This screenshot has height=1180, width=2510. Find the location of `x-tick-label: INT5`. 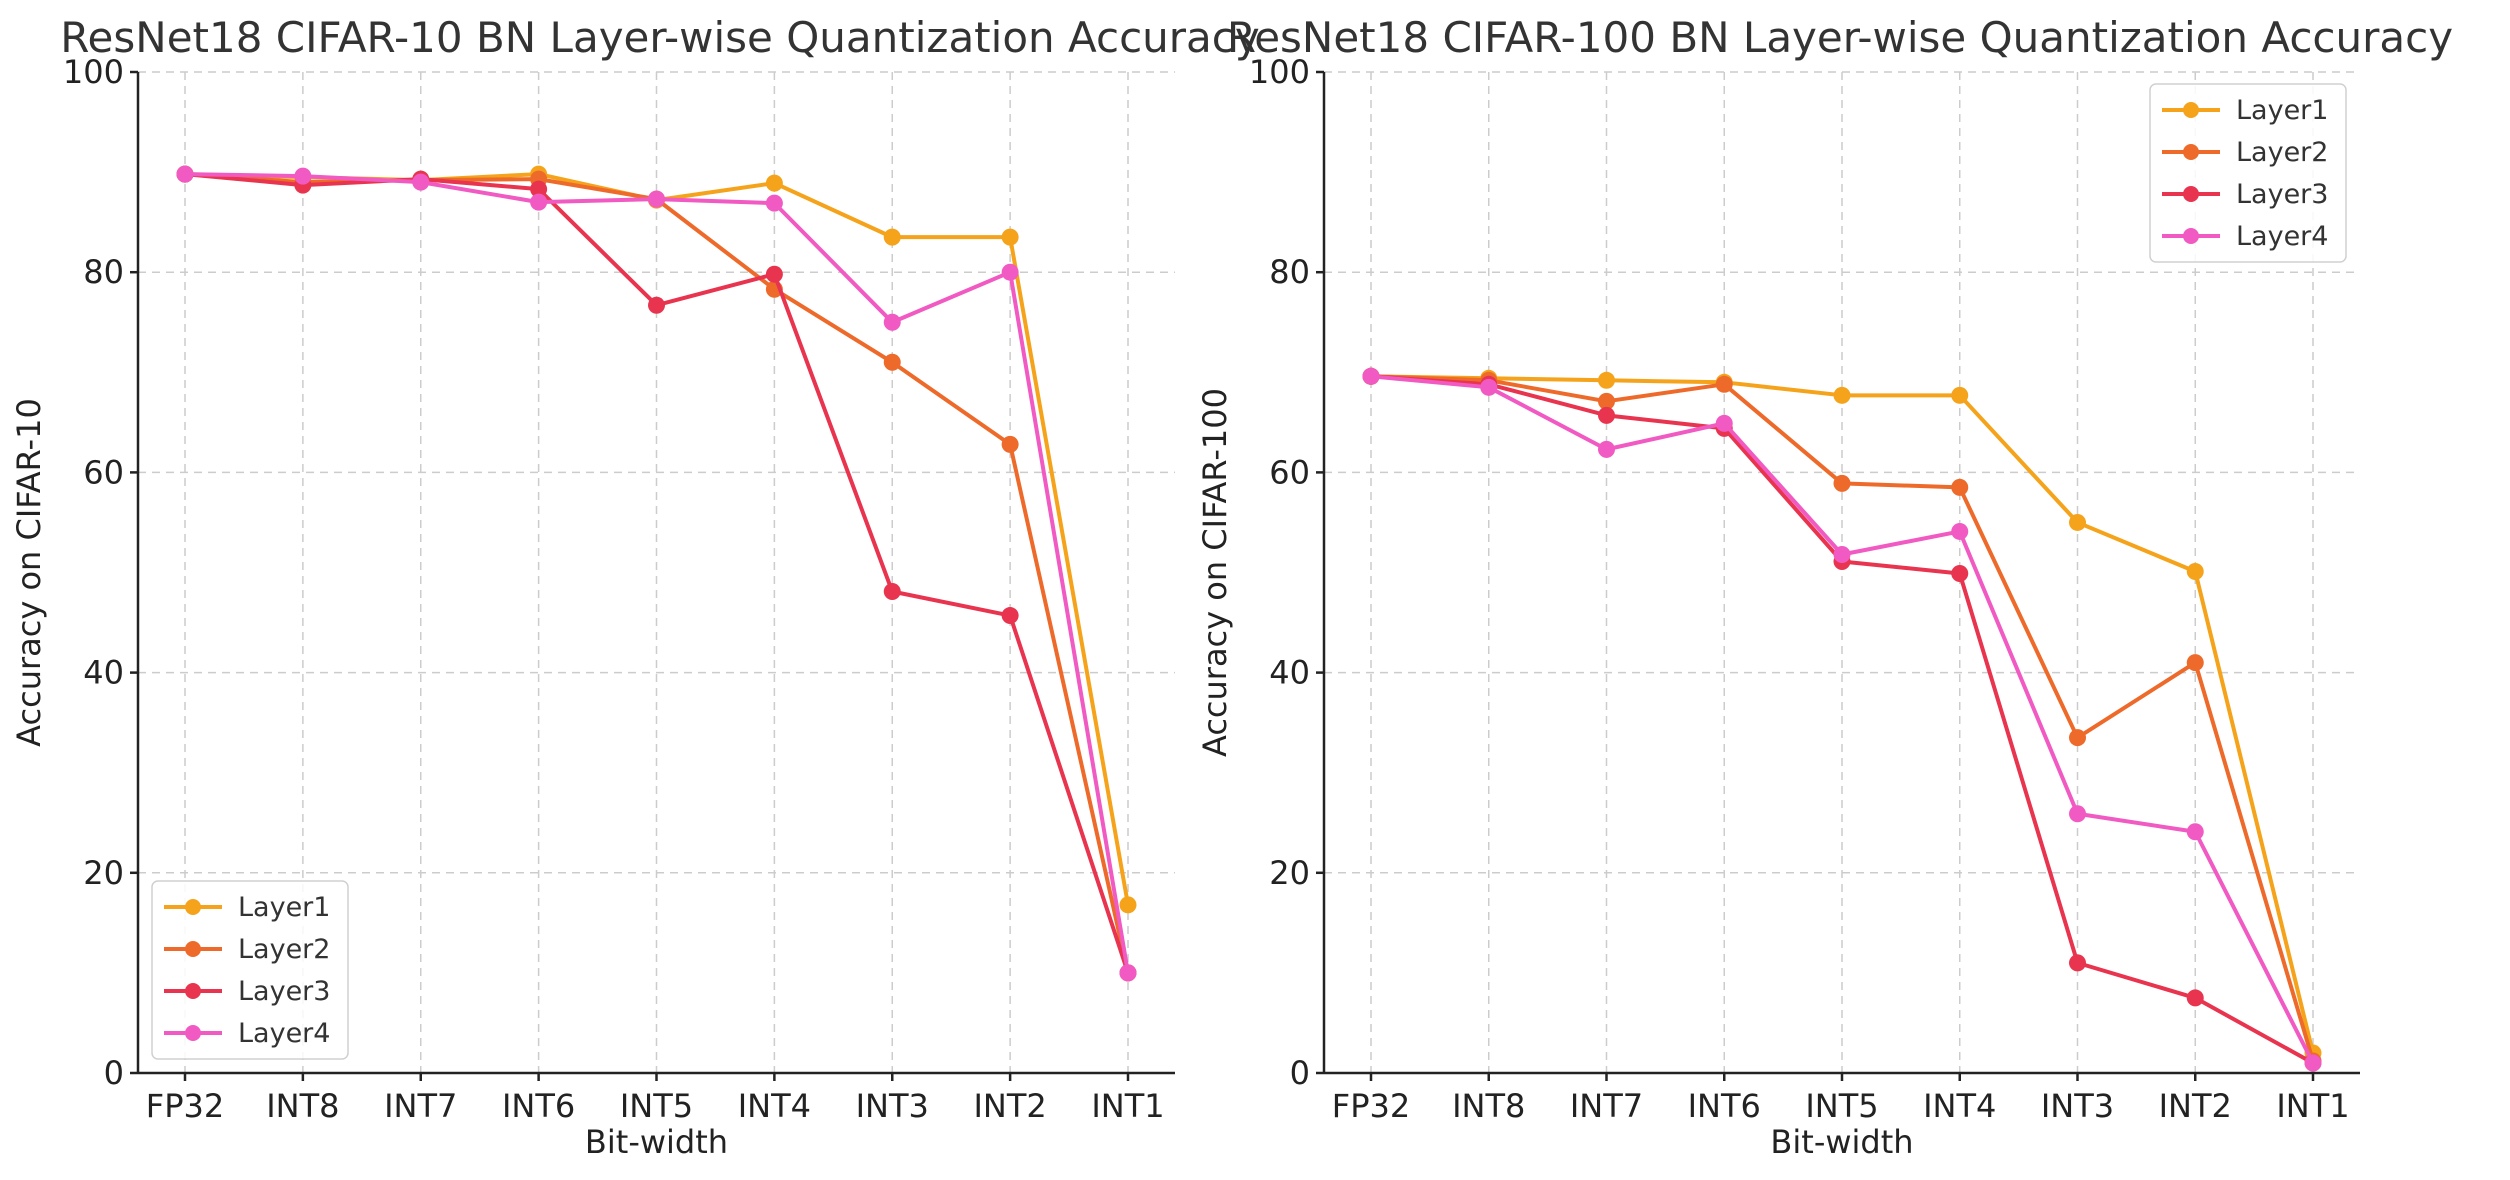

x-tick-label: INT5 is located at coordinates (1841, 1106).